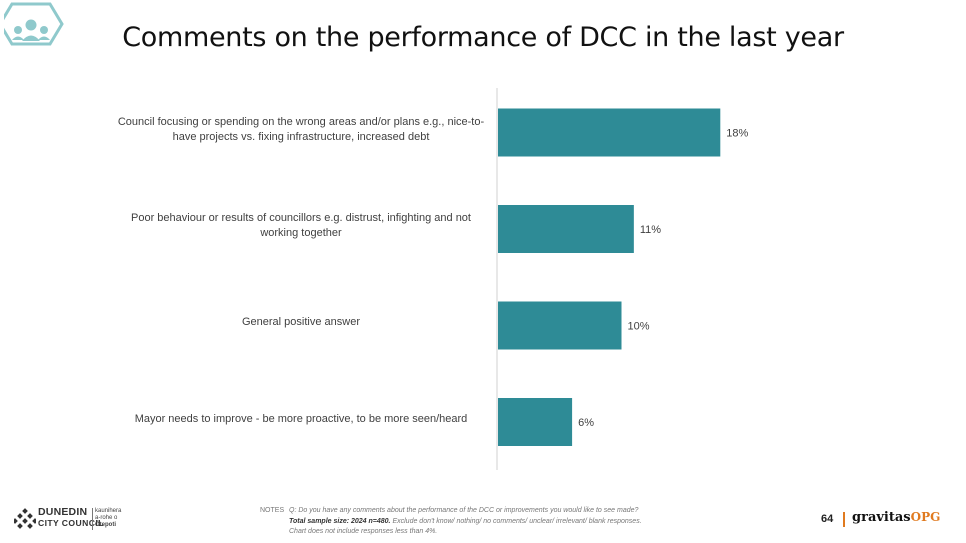 This screenshot has width=966, height=543. What do you see at coordinates (650, 230) in the screenshot?
I see `data-label-2: 11%` at bounding box center [650, 230].